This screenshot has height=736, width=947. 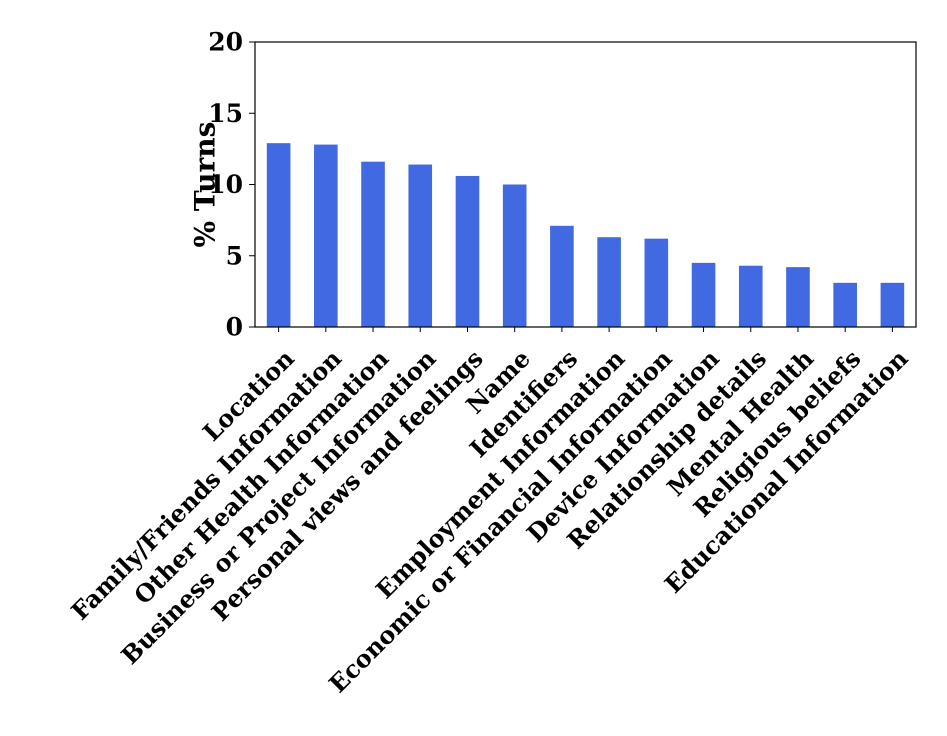 What do you see at coordinates (234, 327) in the screenshot?
I see `y-tick-label: 0` at bounding box center [234, 327].